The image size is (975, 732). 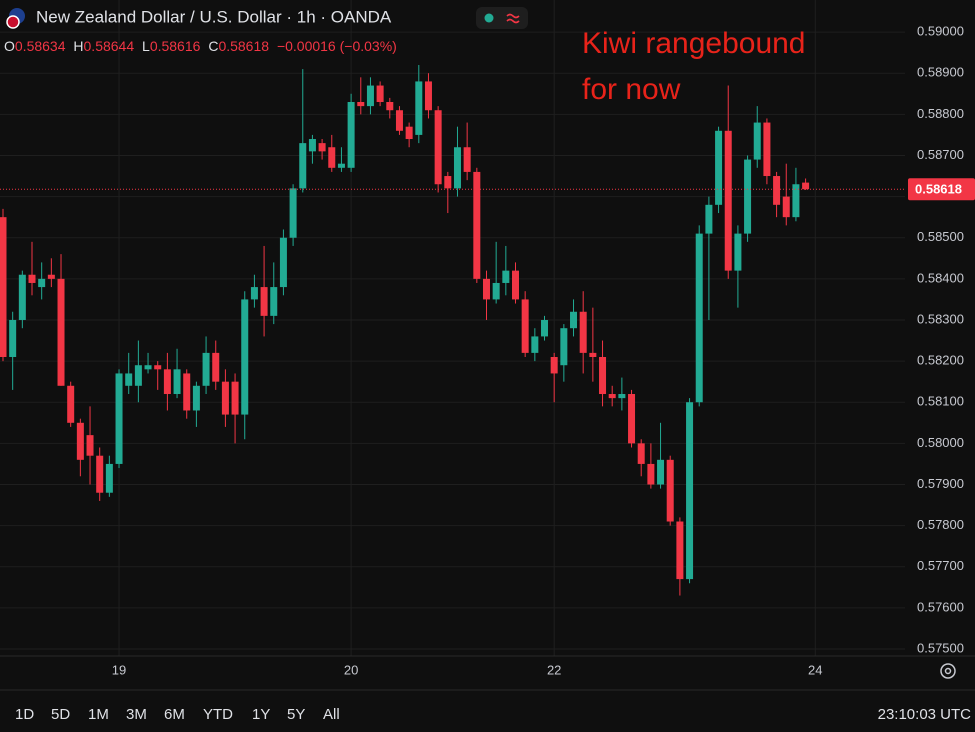 I want to click on annotation: for now, so click(x=631, y=89).